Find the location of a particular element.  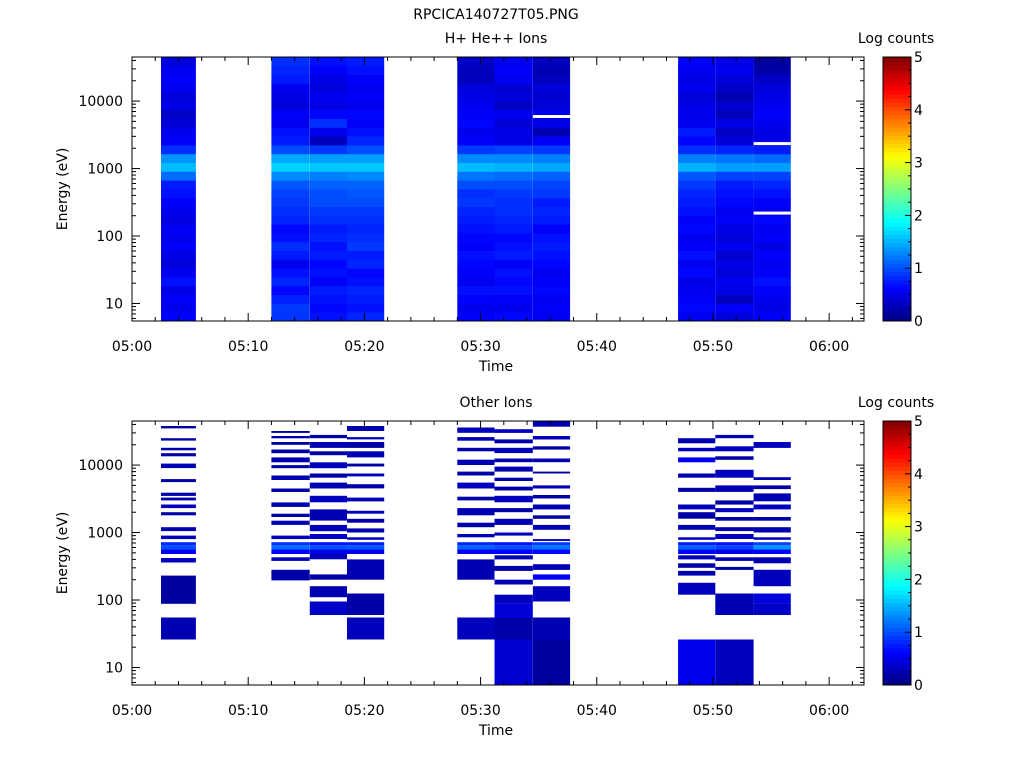

y-tick-label: 1000 is located at coordinates (105, 170).